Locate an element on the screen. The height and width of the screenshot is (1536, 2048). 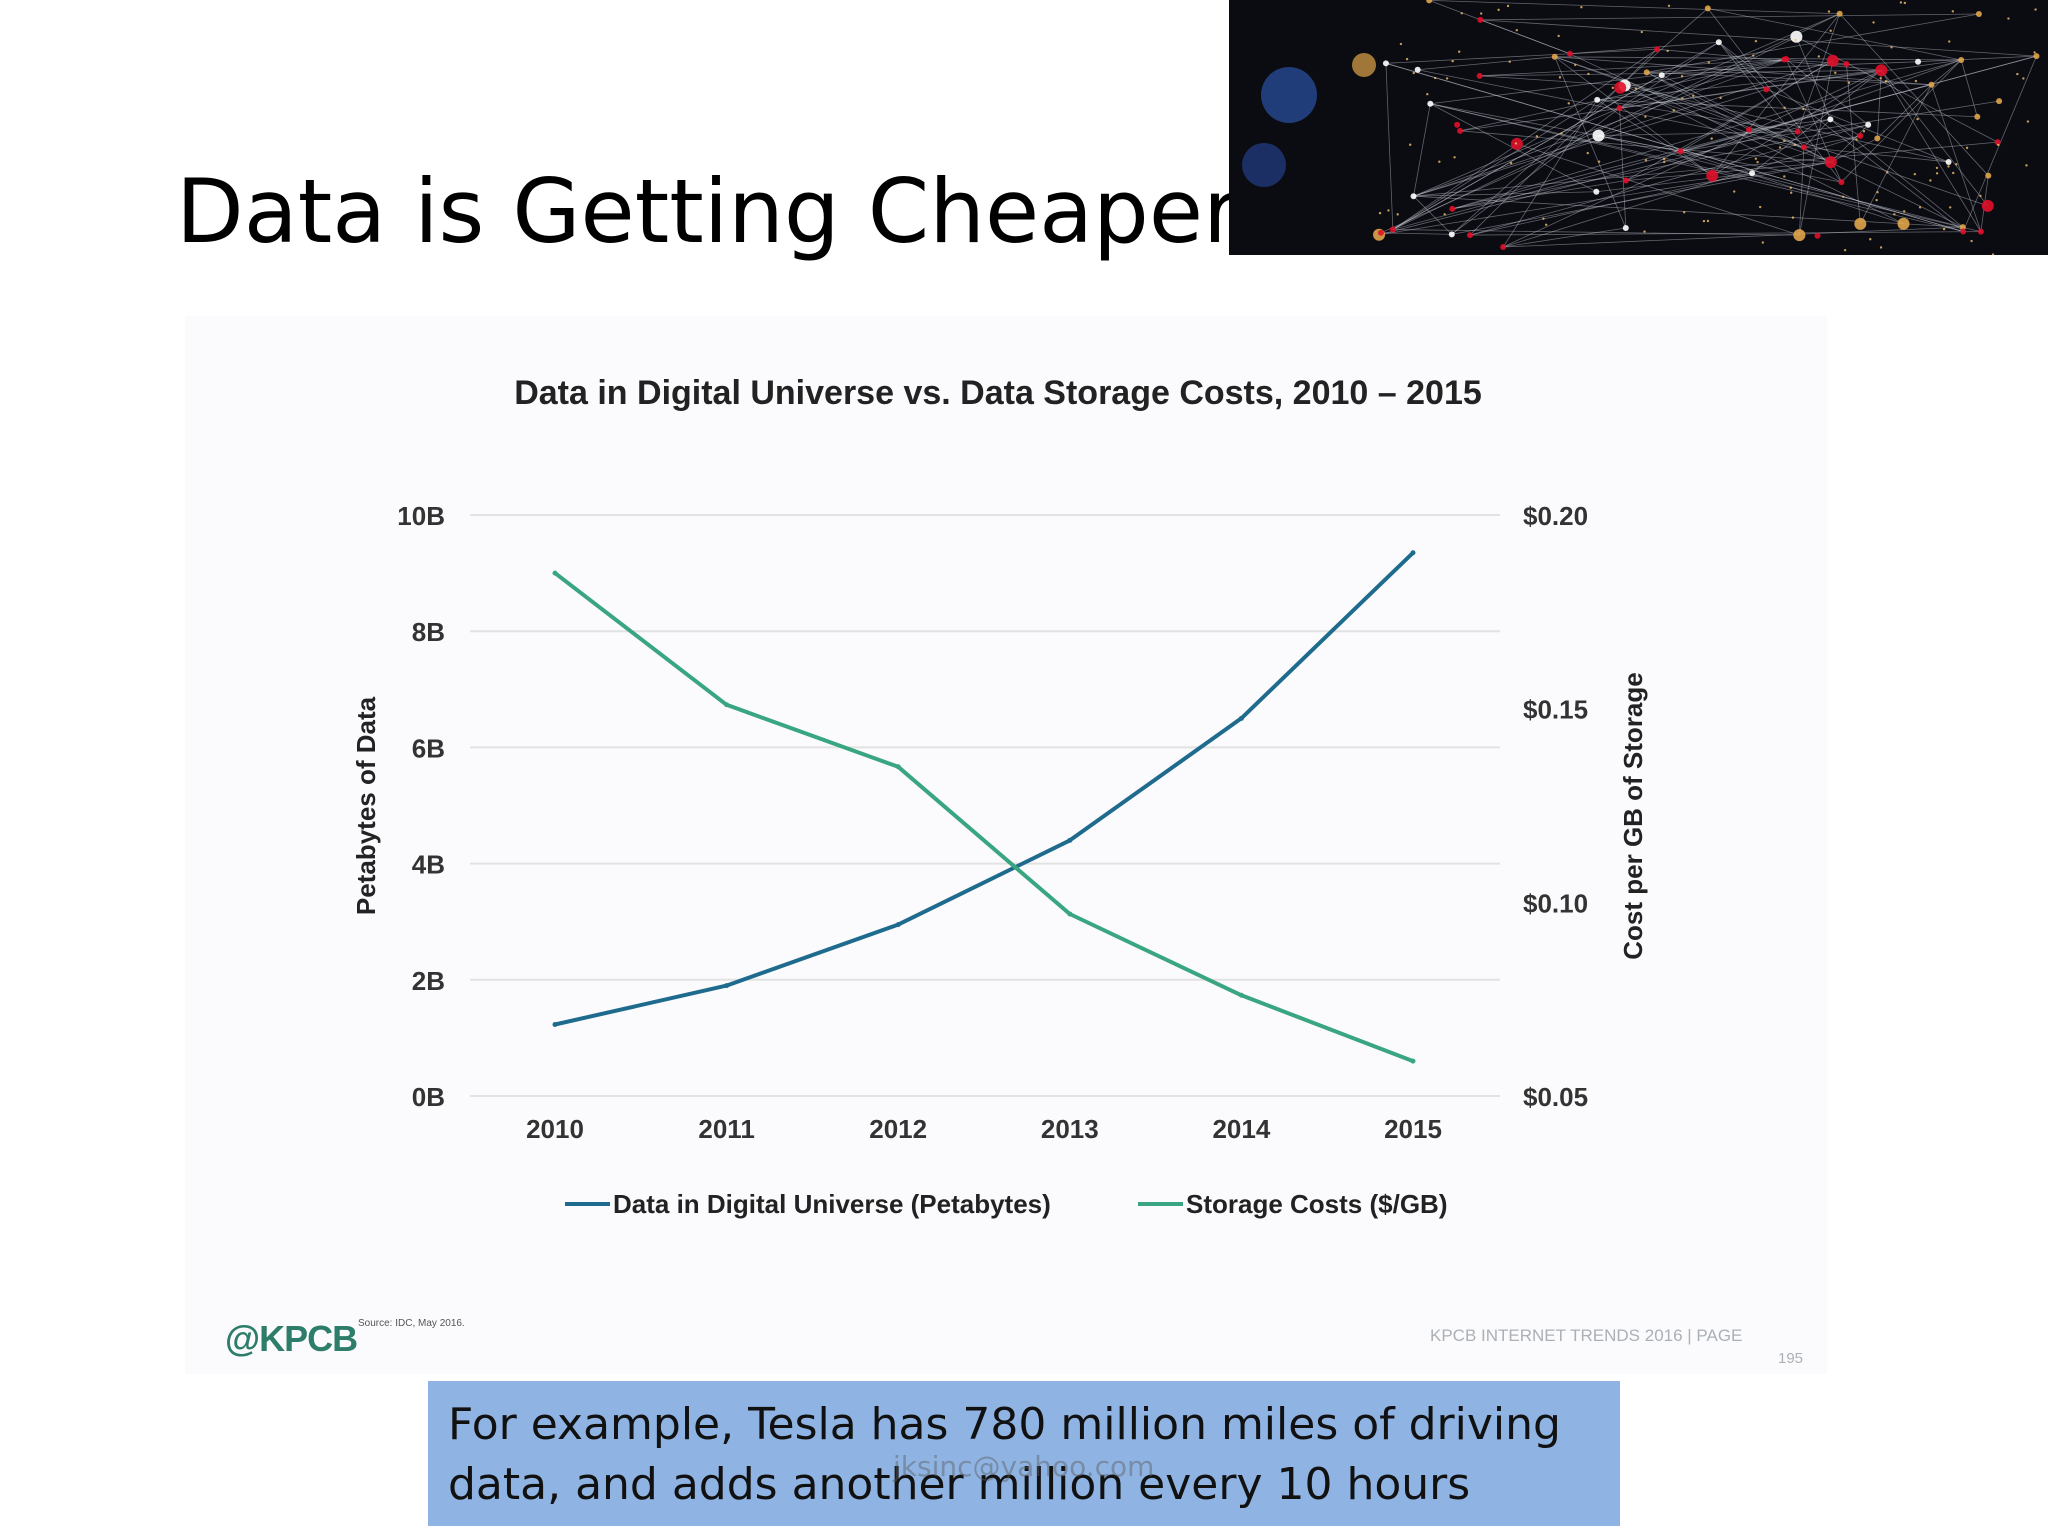
y-axis-label: Petabytes of Data is located at coordinates (366, 805).